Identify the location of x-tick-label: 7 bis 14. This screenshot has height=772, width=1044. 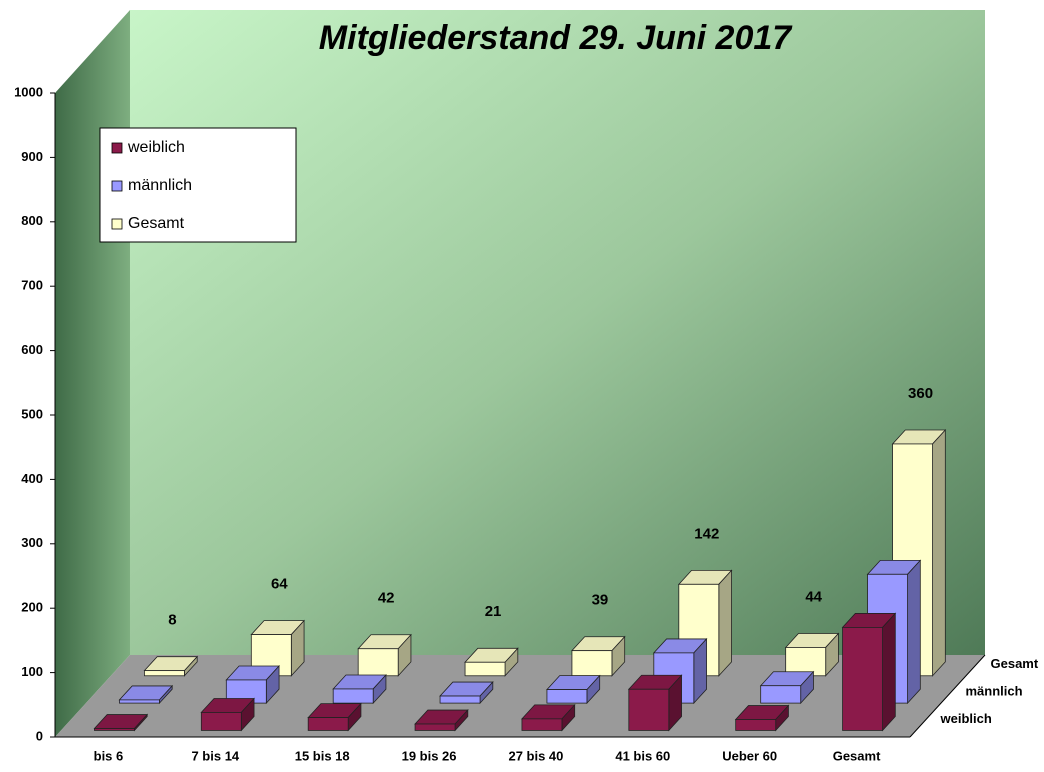
(215, 755).